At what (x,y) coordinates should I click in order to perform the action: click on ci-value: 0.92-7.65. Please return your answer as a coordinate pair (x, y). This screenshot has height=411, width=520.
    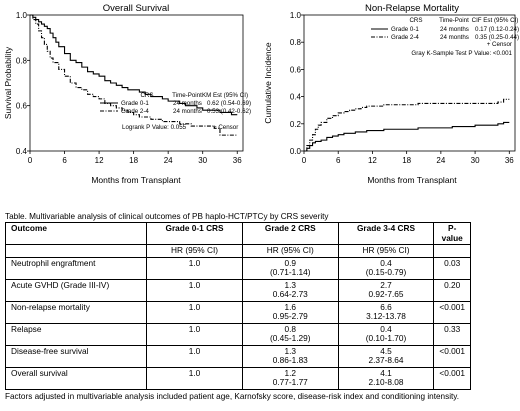
    Looking at the image, I should click on (386, 294).